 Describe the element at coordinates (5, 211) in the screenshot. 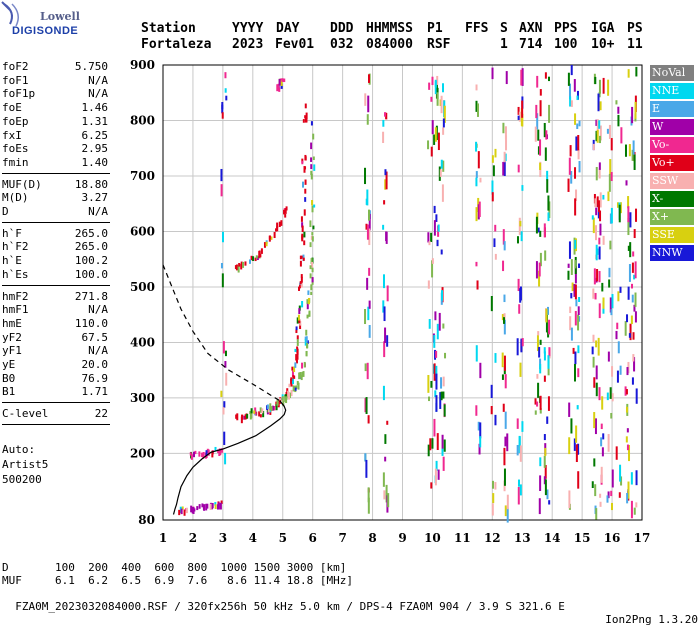

I see `param-label: D` at that location.